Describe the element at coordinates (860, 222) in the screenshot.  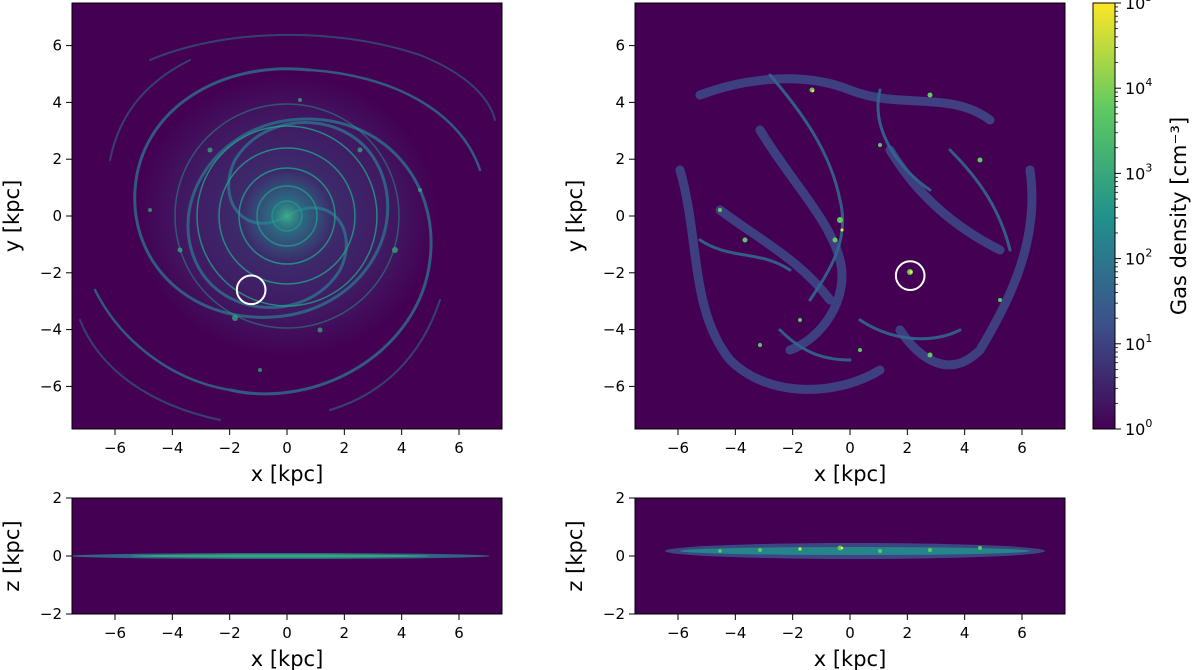
I see `clumps-b` at that location.